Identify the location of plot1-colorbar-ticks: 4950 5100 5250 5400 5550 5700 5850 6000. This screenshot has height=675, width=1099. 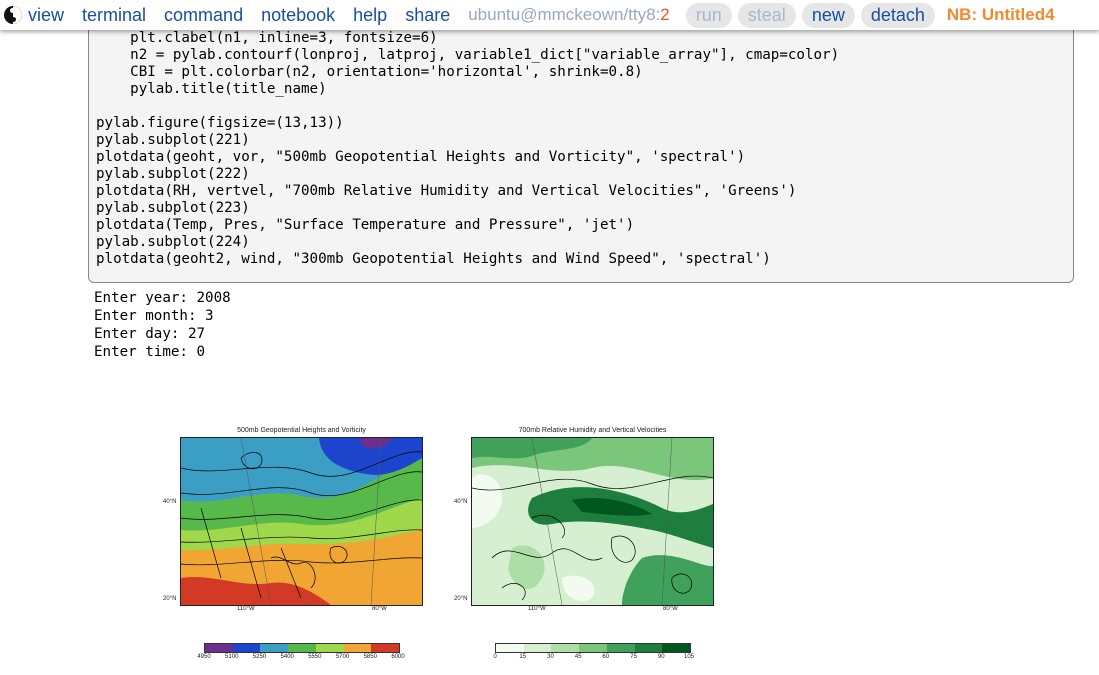
(300, 658).